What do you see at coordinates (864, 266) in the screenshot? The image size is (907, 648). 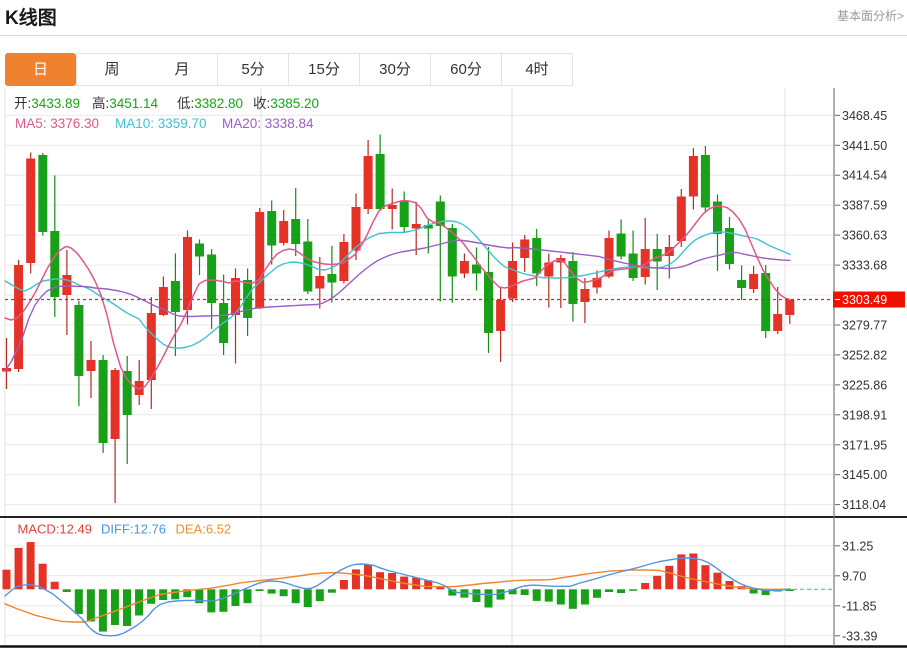 I see `svg-text: 3333.68` at bounding box center [864, 266].